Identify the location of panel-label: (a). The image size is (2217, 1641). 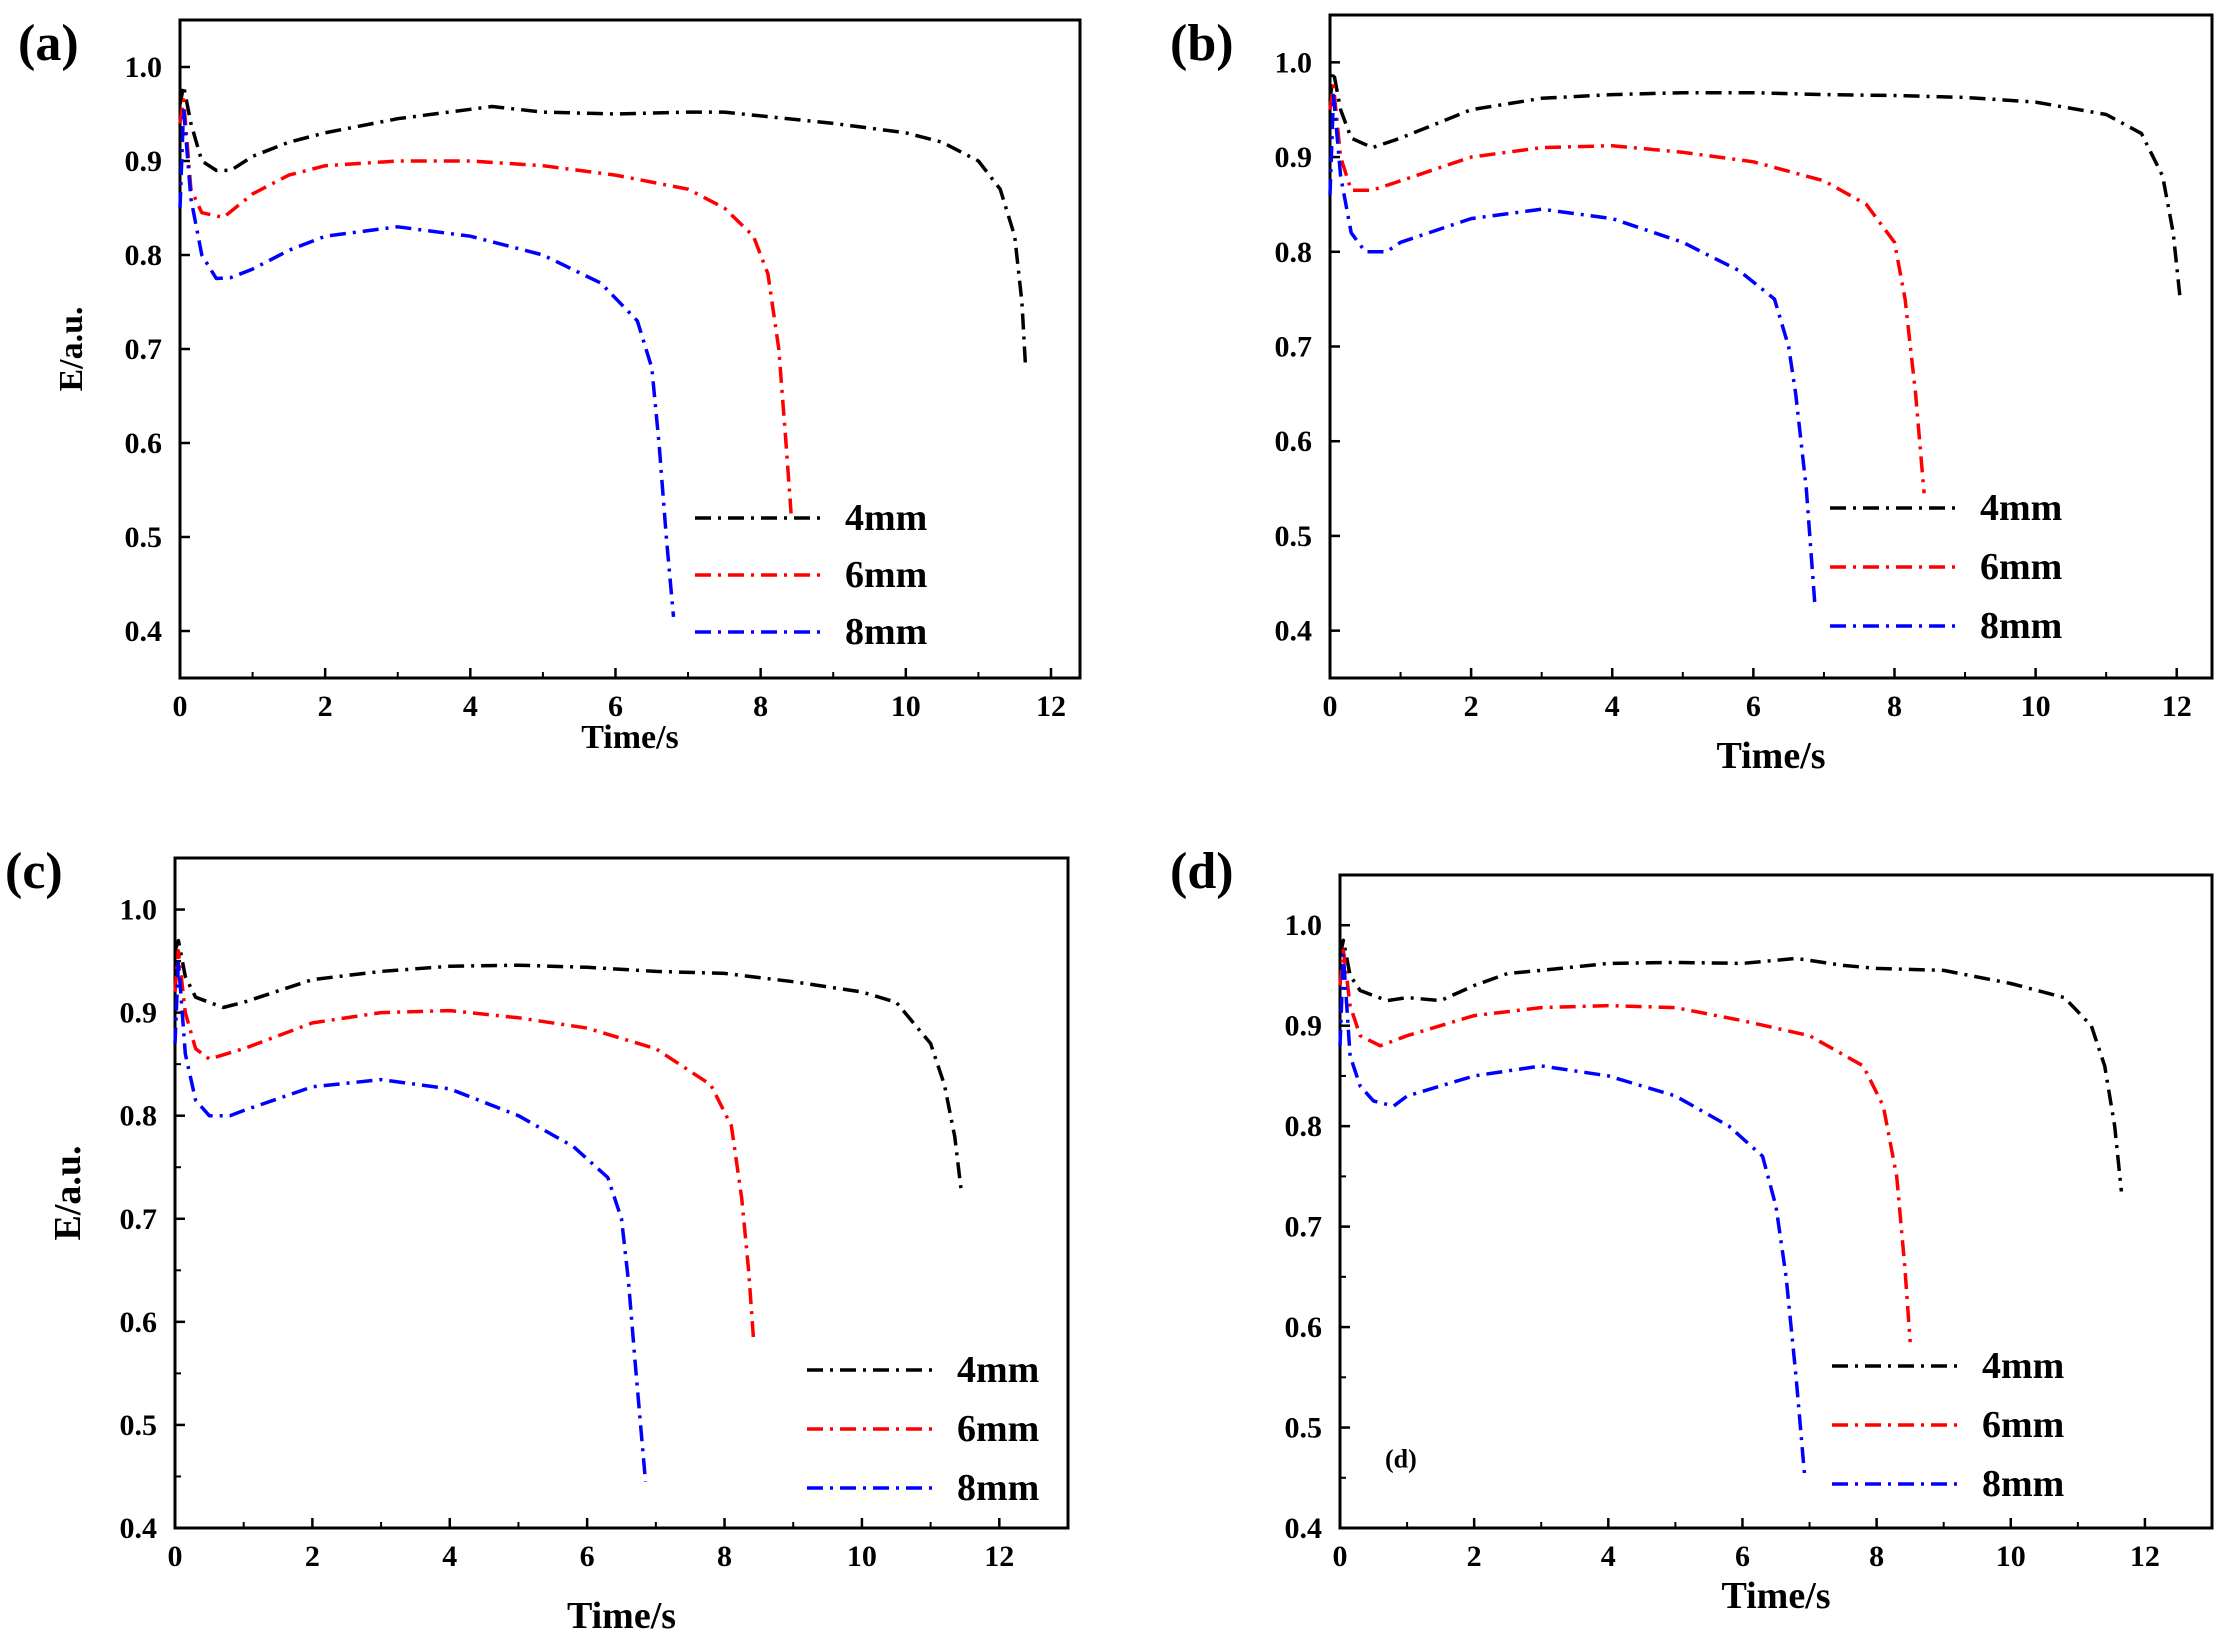
(48, 43).